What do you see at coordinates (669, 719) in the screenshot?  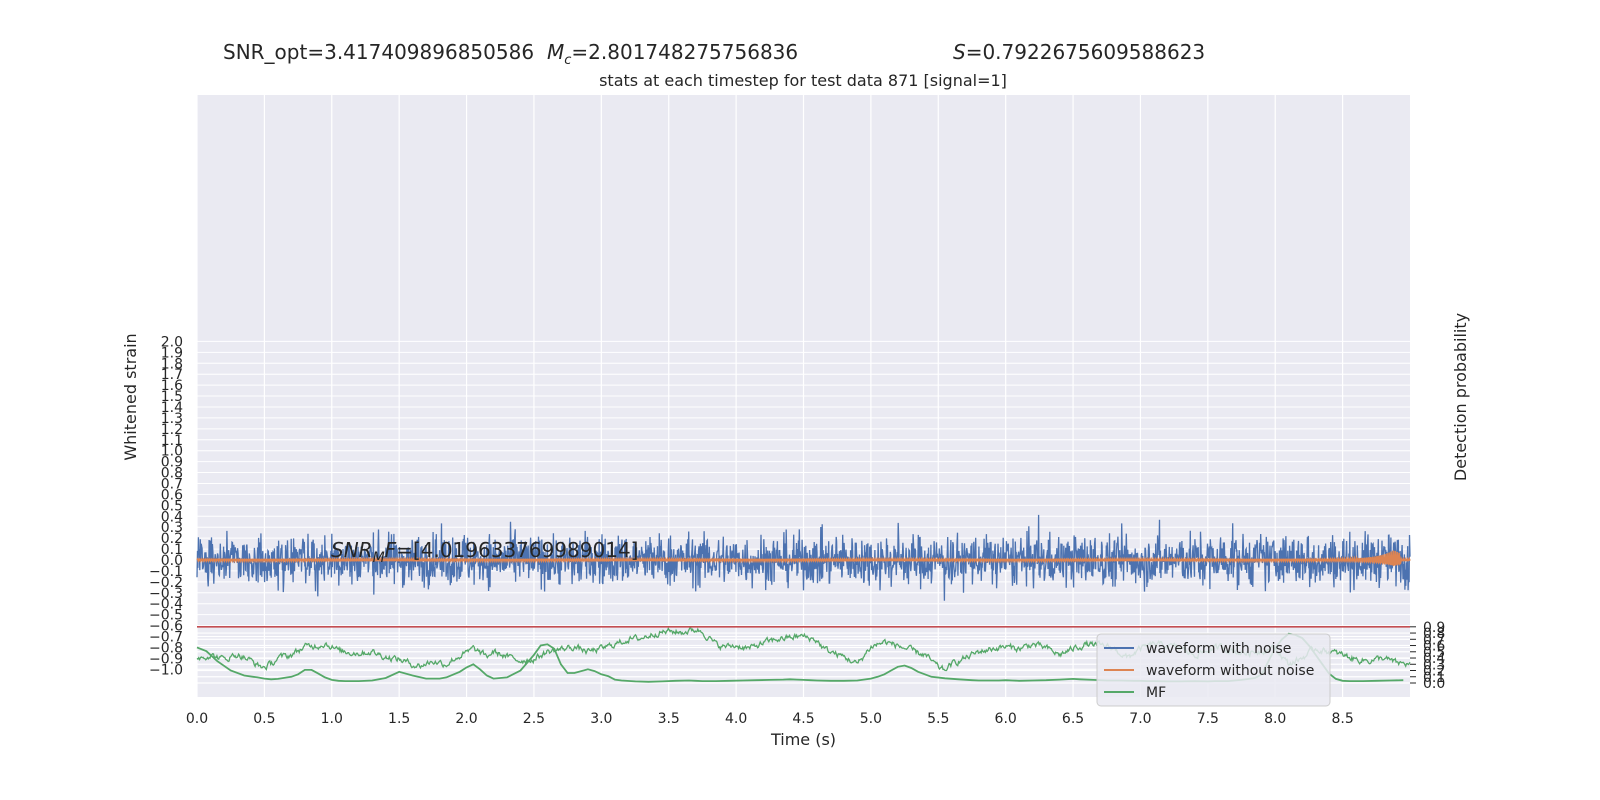 I see `x-tick-label: 3.5` at bounding box center [669, 719].